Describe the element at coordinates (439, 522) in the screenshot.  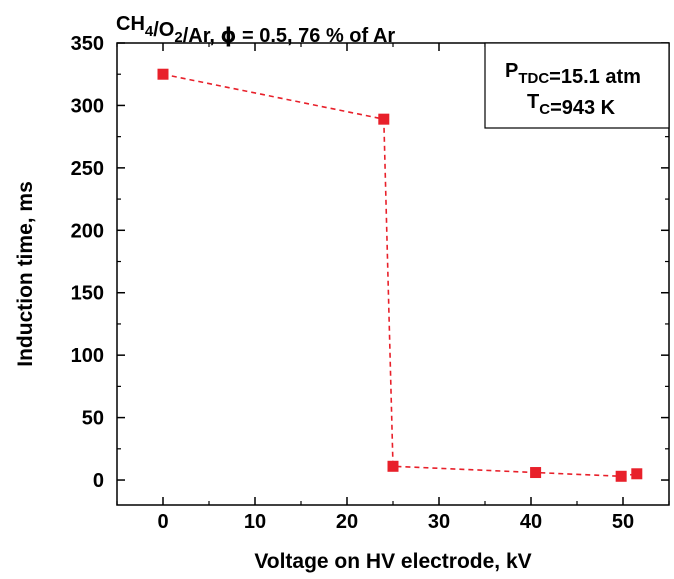
I see `x-tick-label: 30` at that location.